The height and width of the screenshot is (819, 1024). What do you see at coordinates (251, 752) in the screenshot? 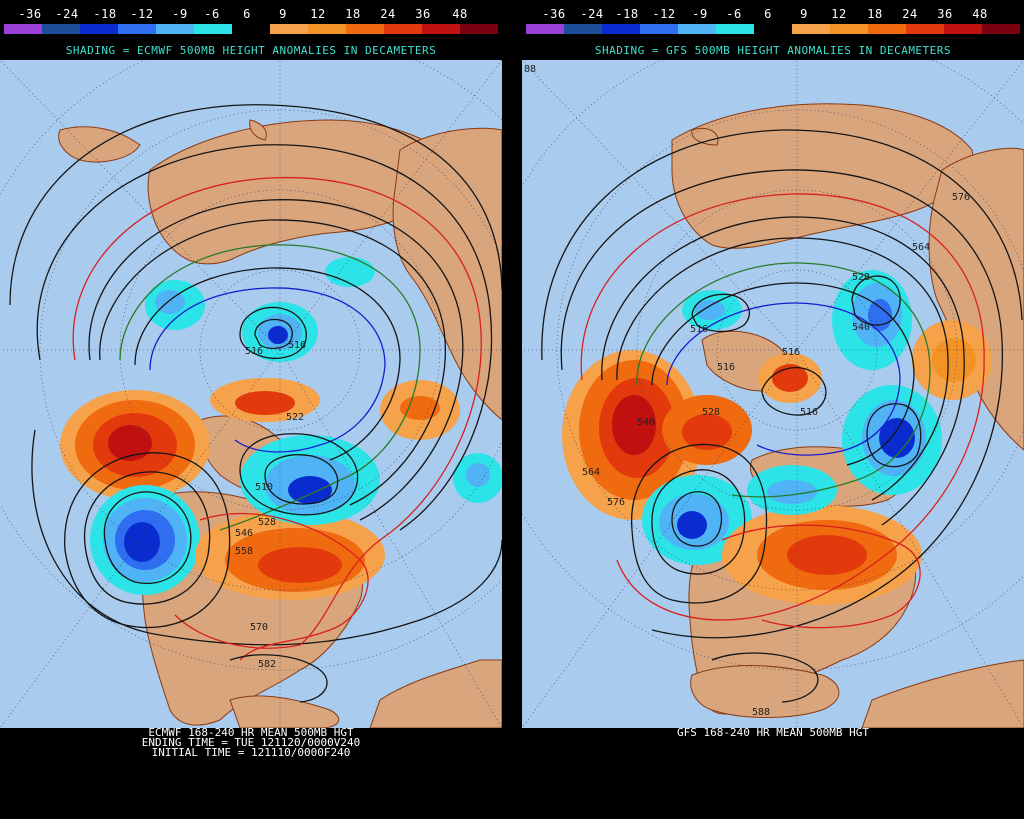
I see `footer-line: INITIAL TIME = 121110/0000F240` at bounding box center [251, 752].